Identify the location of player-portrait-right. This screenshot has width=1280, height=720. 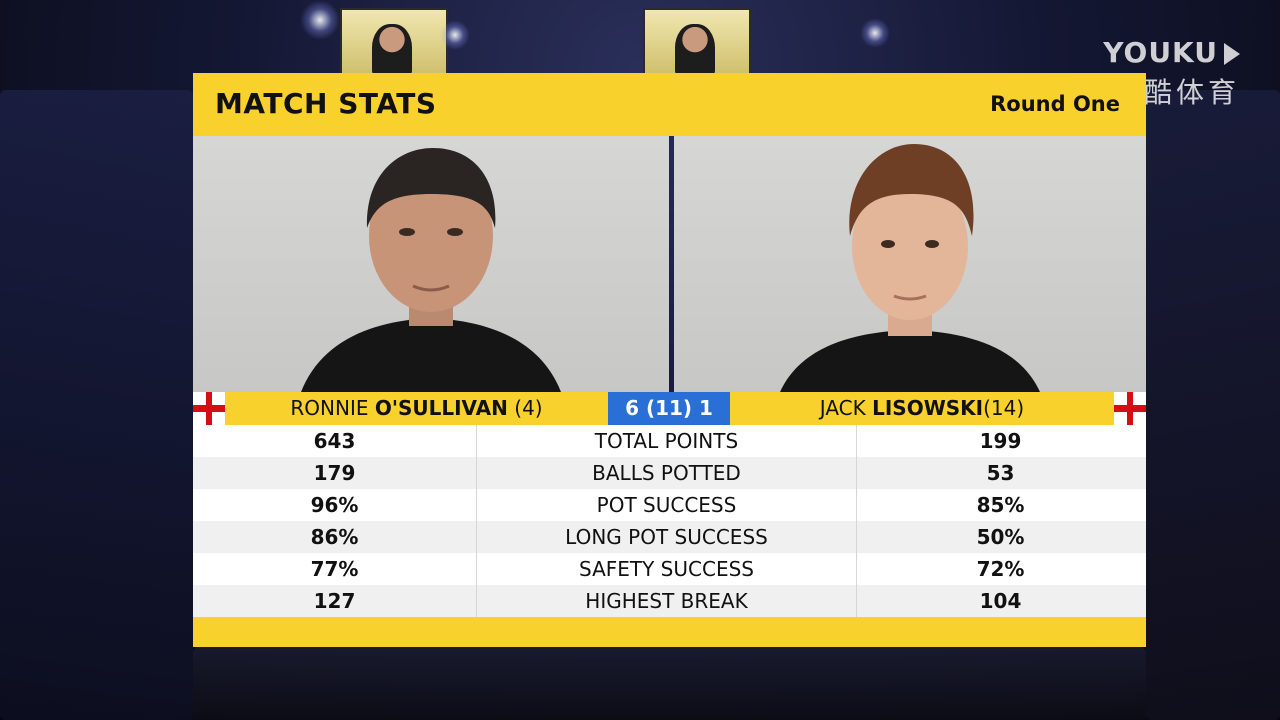
(910, 268).